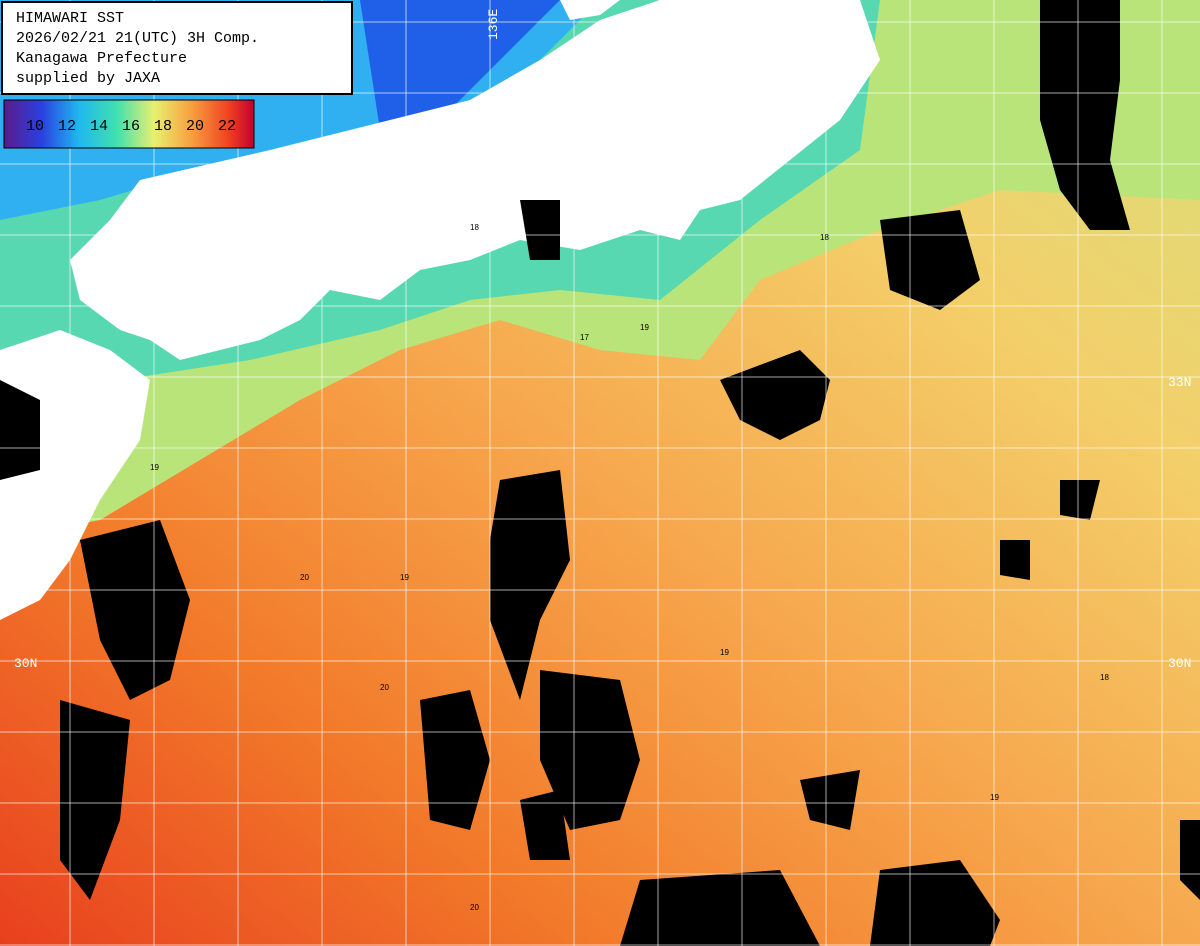 Image resolution: width=1200 pixels, height=946 pixels. I want to click on colorbar-labels: 10 12 14 16 18 20 22, so click(131, 126).